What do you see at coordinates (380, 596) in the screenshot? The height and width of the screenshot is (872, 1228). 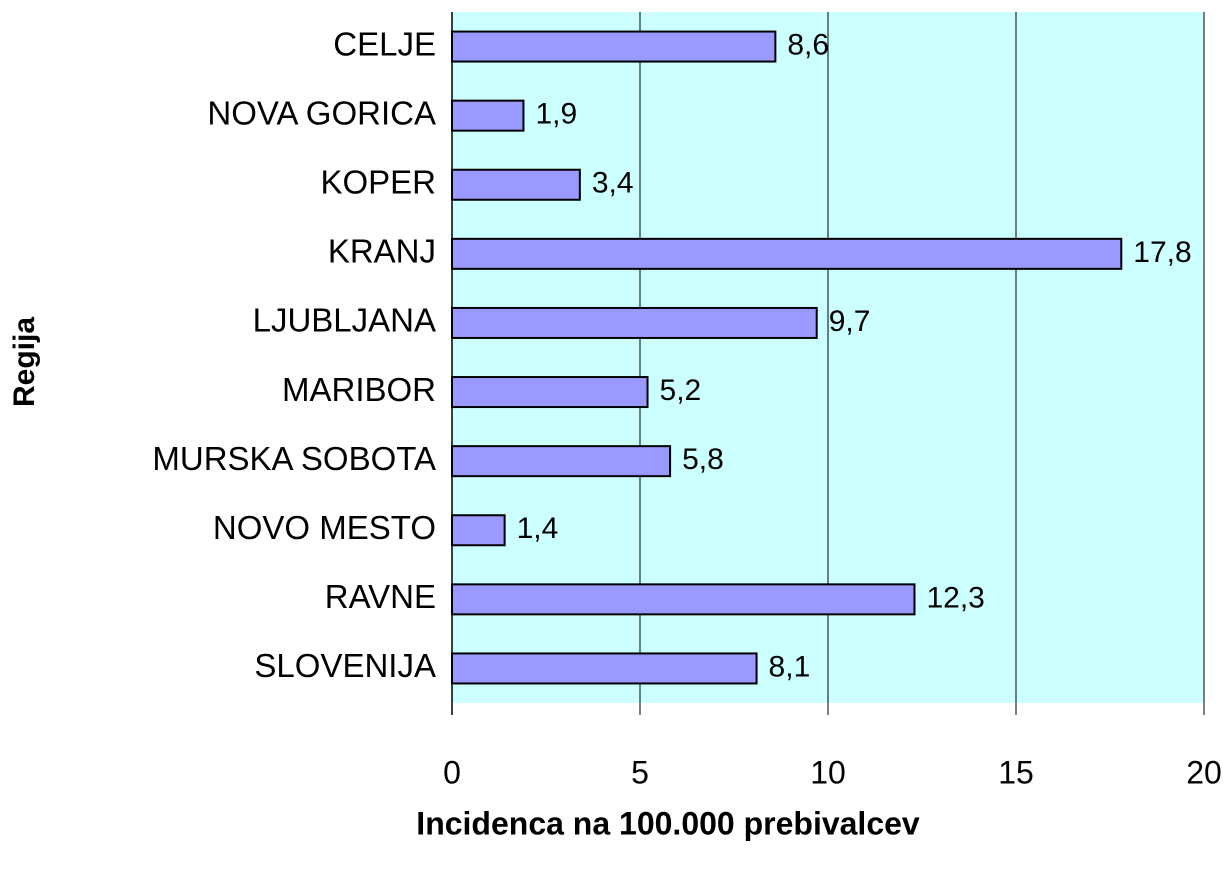 I see `y-tick-label: RAVNE` at bounding box center [380, 596].